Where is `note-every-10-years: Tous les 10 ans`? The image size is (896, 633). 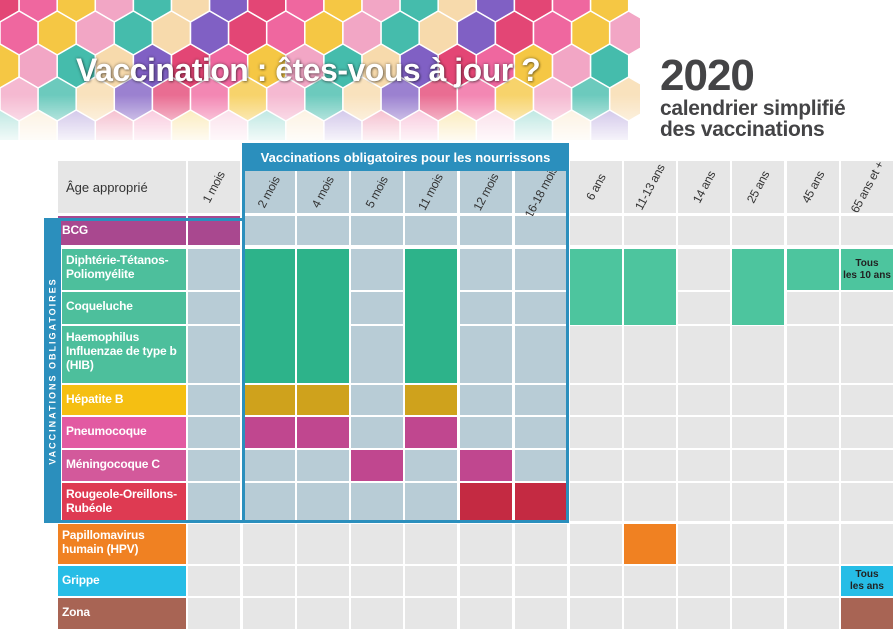
note-every-10-years: Tous les 10 ans is located at coordinates (867, 269).